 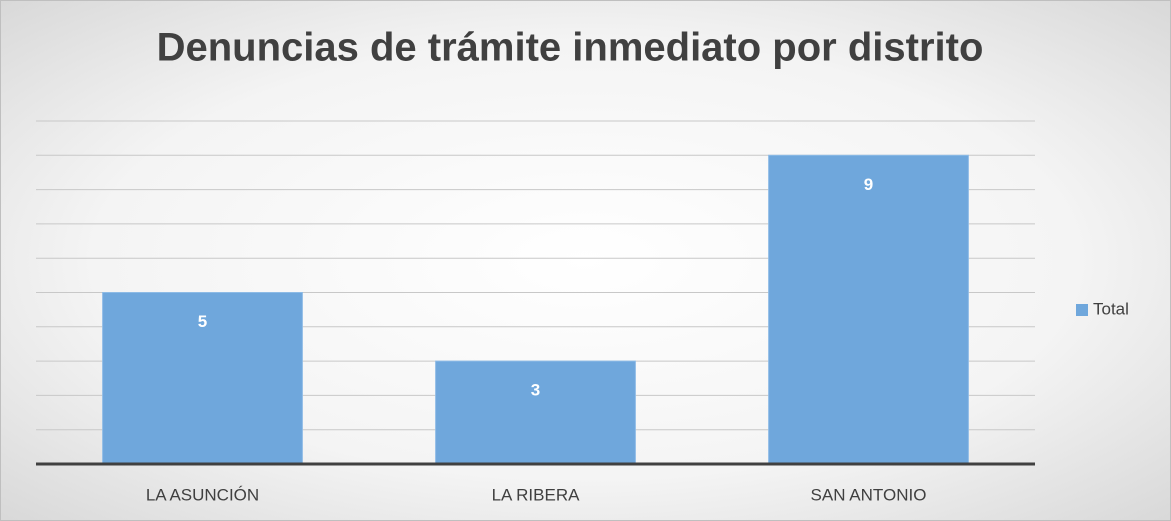 I want to click on legend-swatch, so click(x=1082, y=310).